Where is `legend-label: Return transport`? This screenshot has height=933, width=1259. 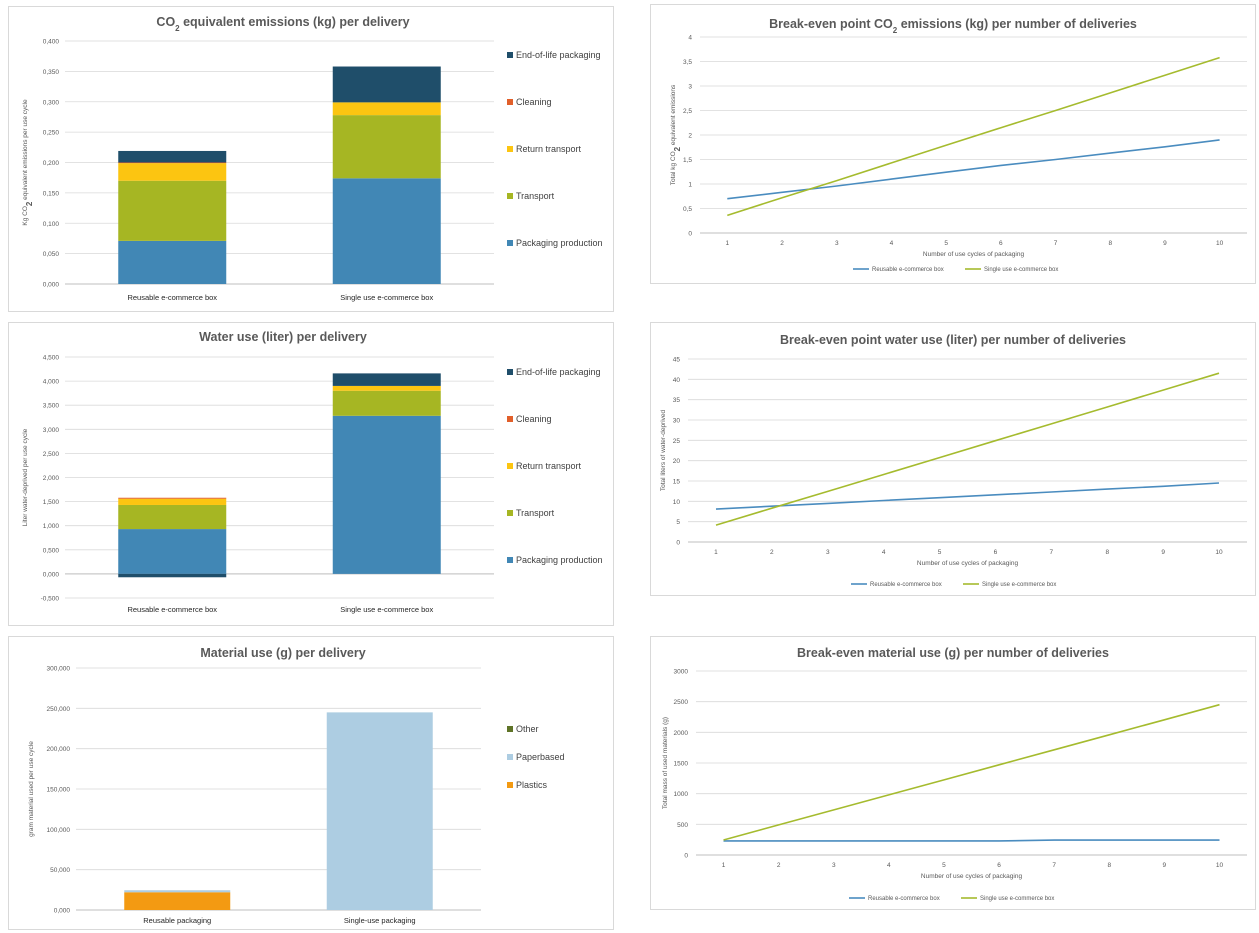
legend-label: Return transport is located at coordinates (549, 149).